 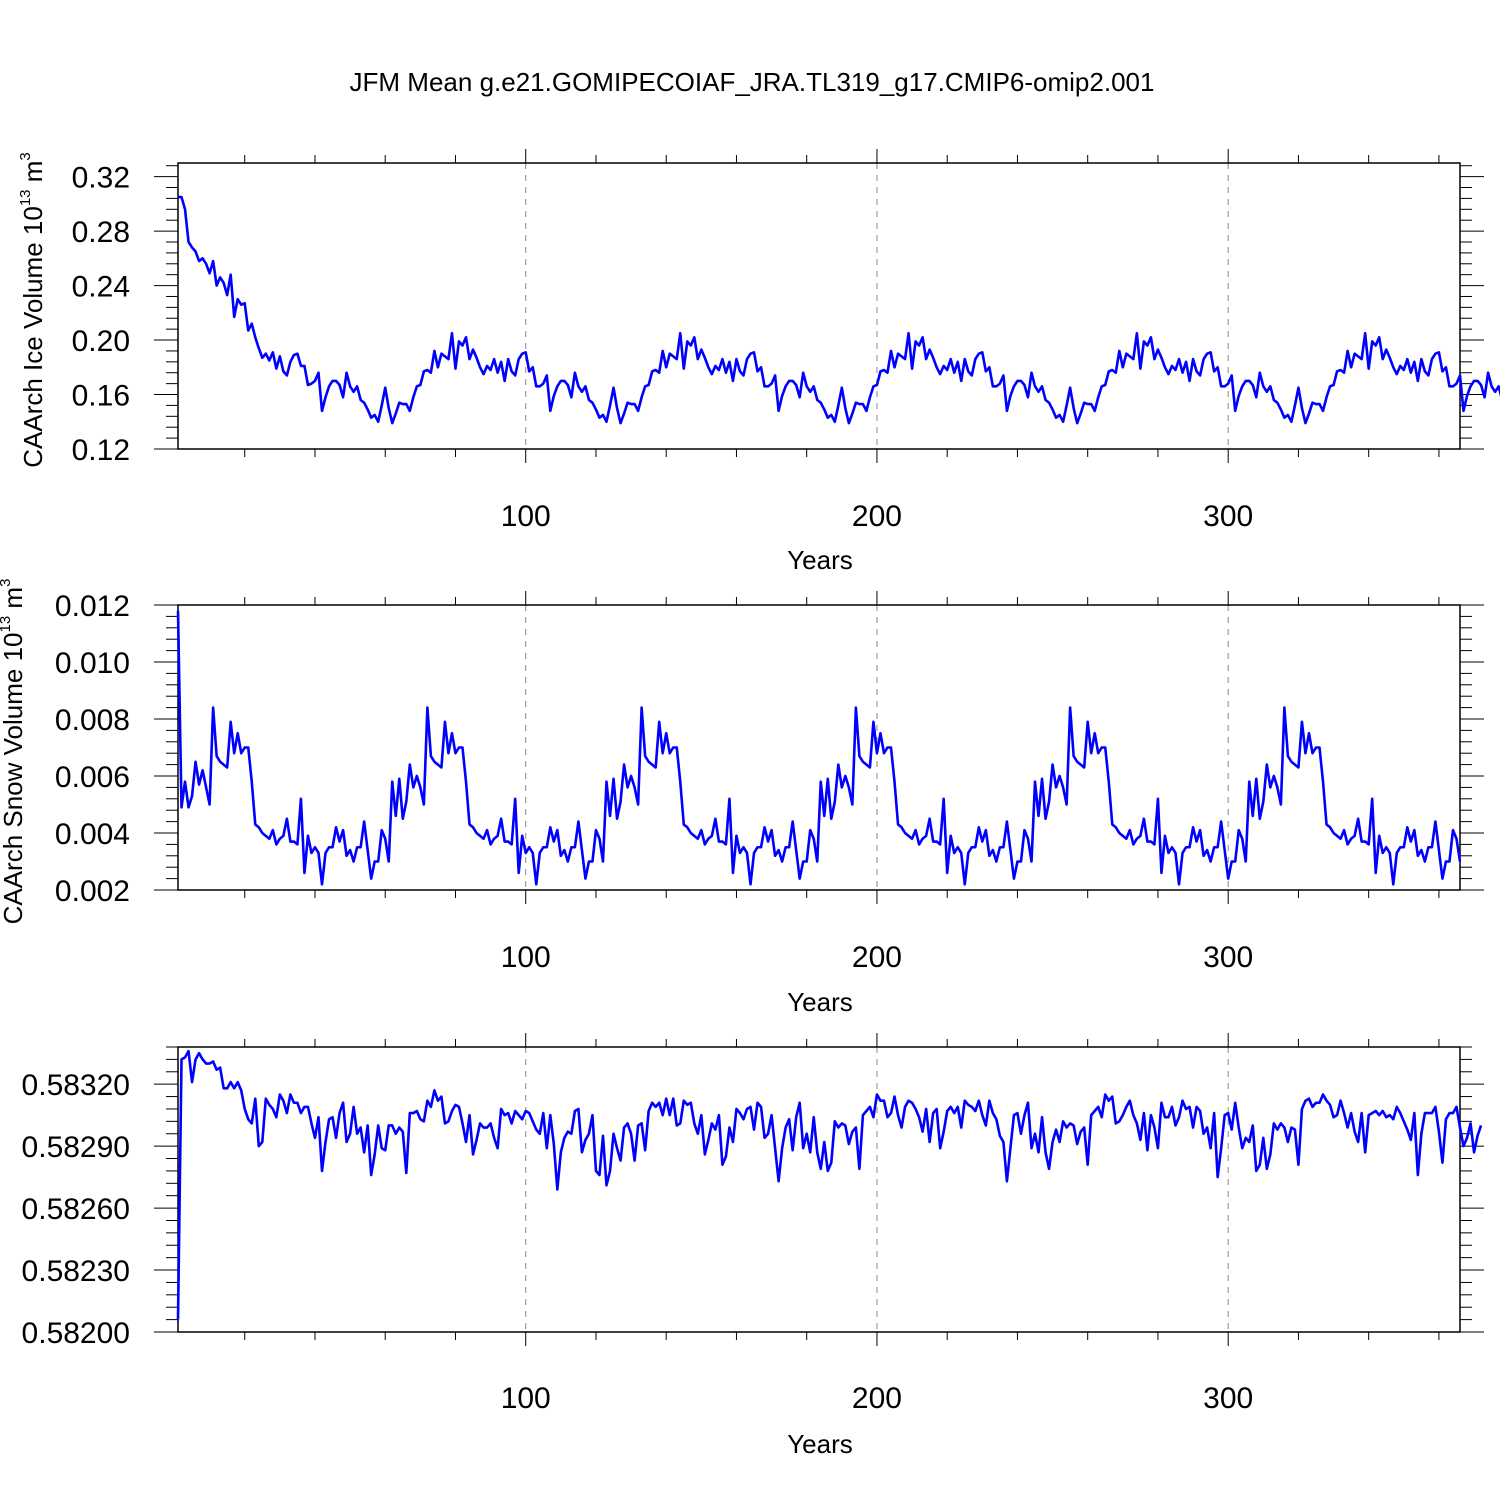 What do you see at coordinates (839, 310) in the screenshot?
I see `series-line` at bounding box center [839, 310].